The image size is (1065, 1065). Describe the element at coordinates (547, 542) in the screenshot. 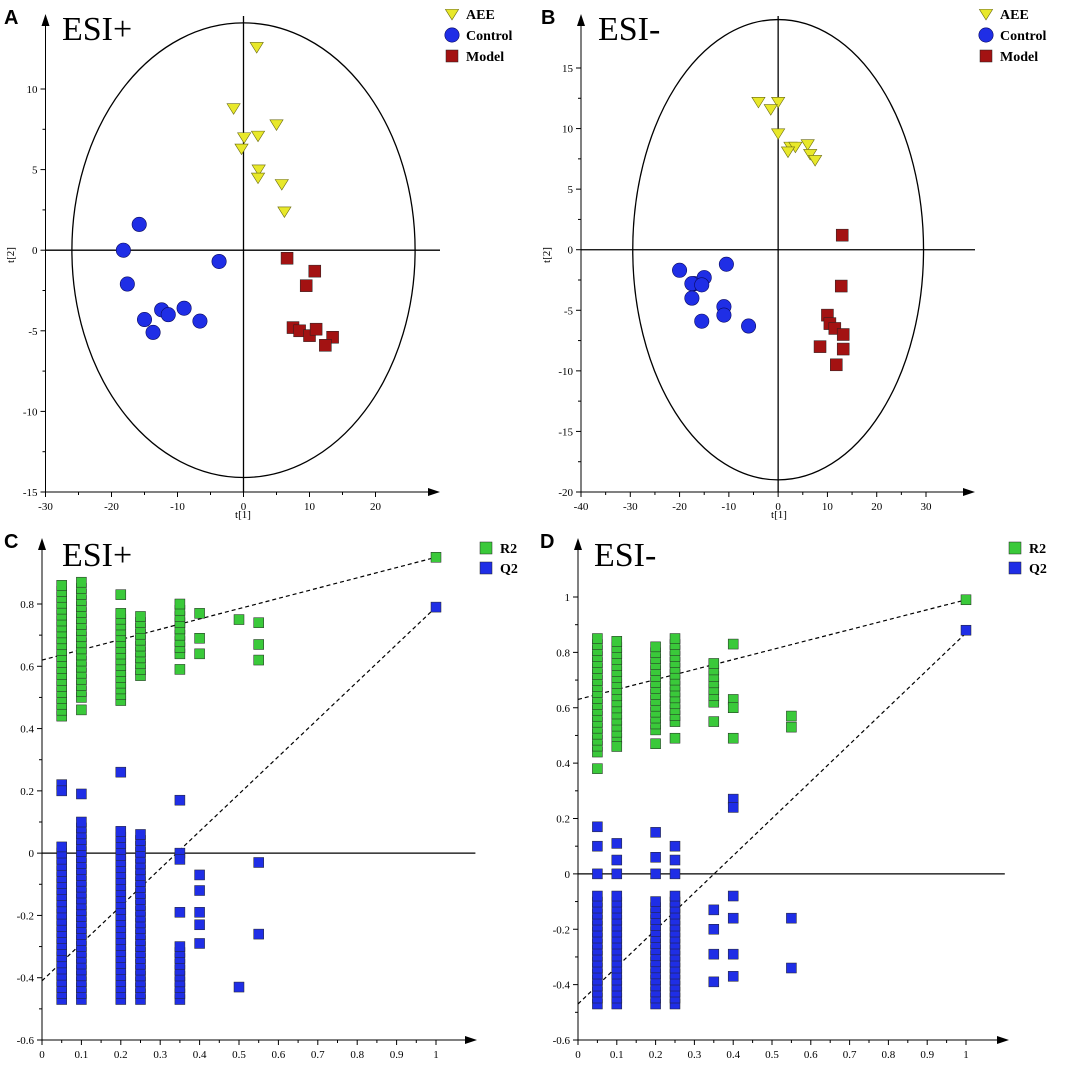

I see `panel-label: D` at that location.